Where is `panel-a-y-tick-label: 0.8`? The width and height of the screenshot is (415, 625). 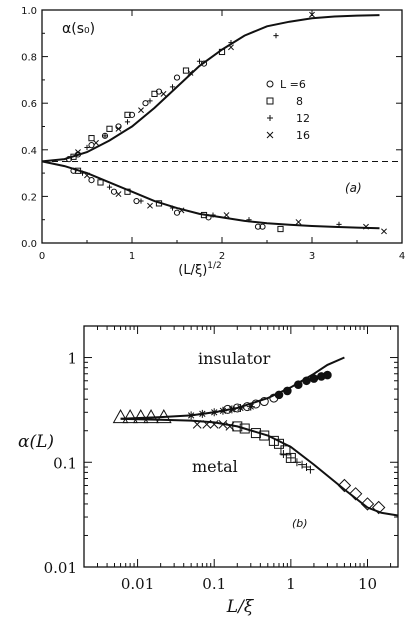
panel-a-y-tick-label: 0.8 is located at coordinates (29, 58).